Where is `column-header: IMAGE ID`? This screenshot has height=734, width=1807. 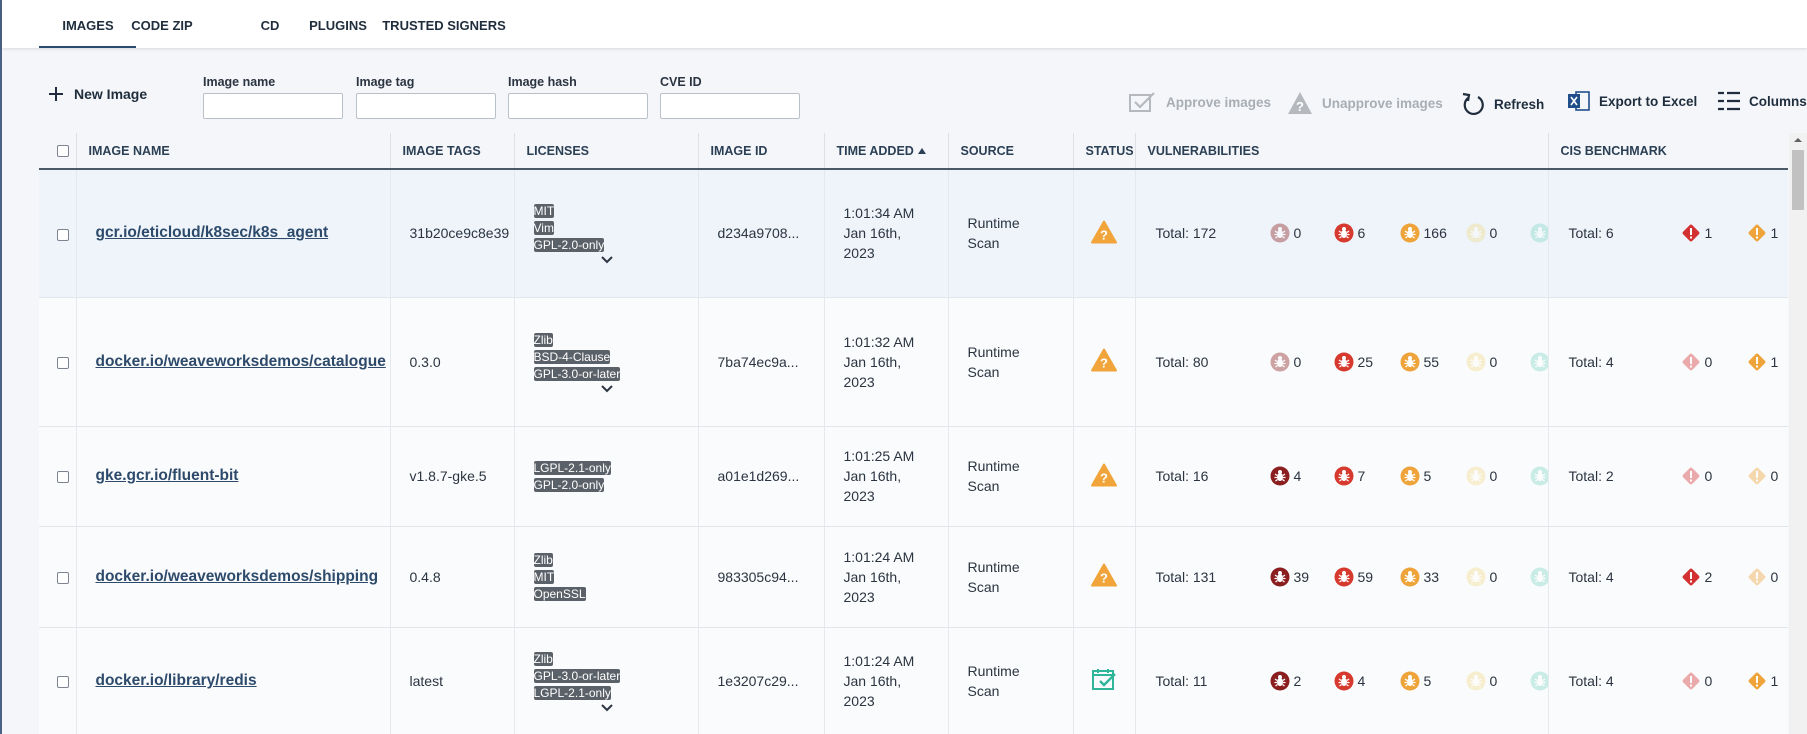 column-header: IMAGE ID is located at coordinates (760, 151).